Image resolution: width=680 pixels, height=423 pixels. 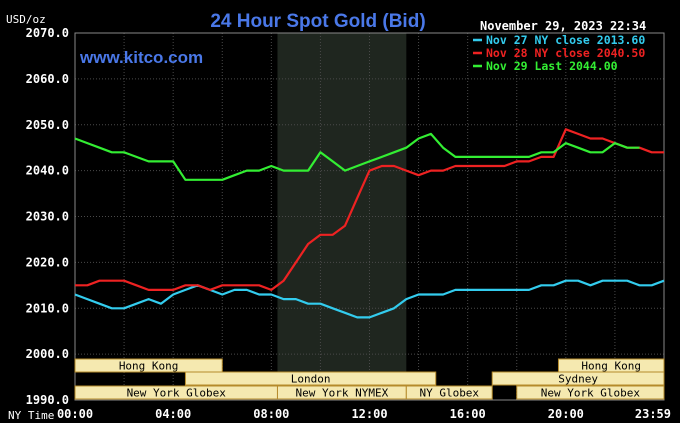 I want to click on y-tick-label: 2030.0, so click(x=47, y=217).